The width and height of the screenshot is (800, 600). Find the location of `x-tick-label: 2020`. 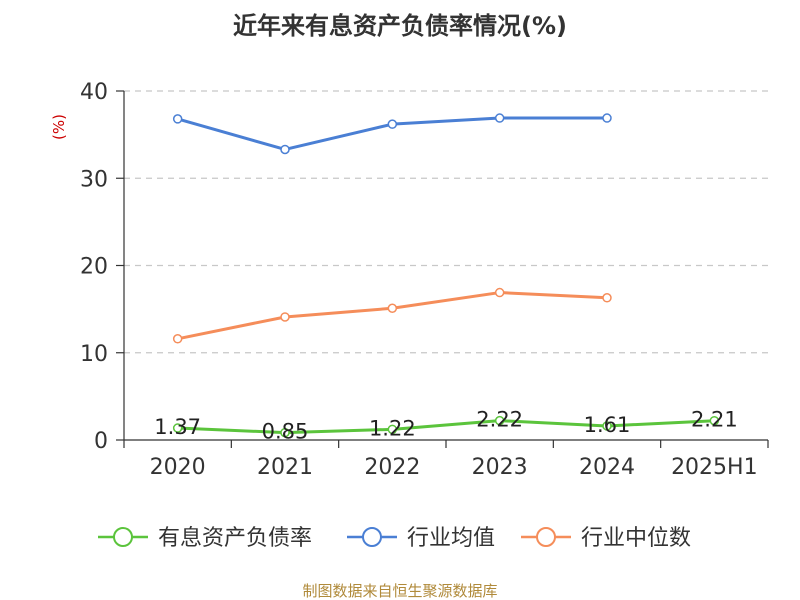

x-tick-label: 2020 is located at coordinates (178, 467).